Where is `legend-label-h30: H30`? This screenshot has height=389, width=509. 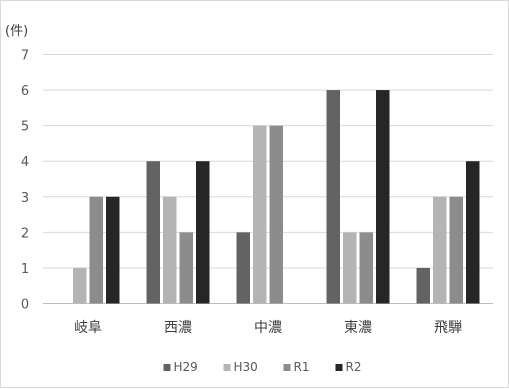
legend-label-h30: H30 is located at coordinates (246, 367).